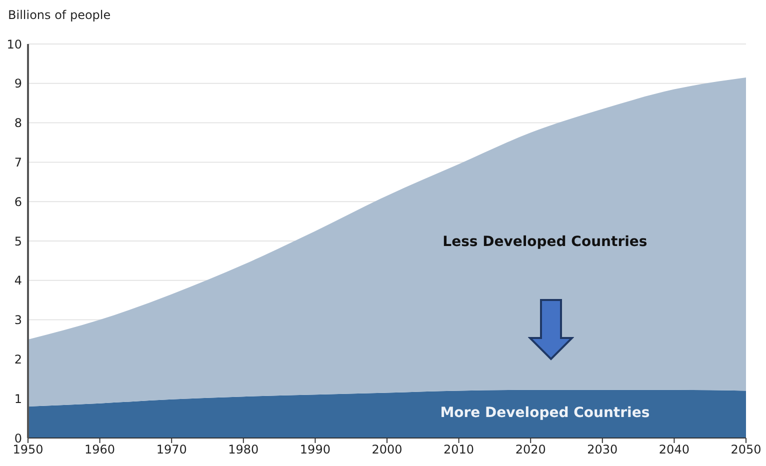  What do you see at coordinates (18, 241) in the screenshot?
I see `y-tick-label: 5` at bounding box center [18, 241].